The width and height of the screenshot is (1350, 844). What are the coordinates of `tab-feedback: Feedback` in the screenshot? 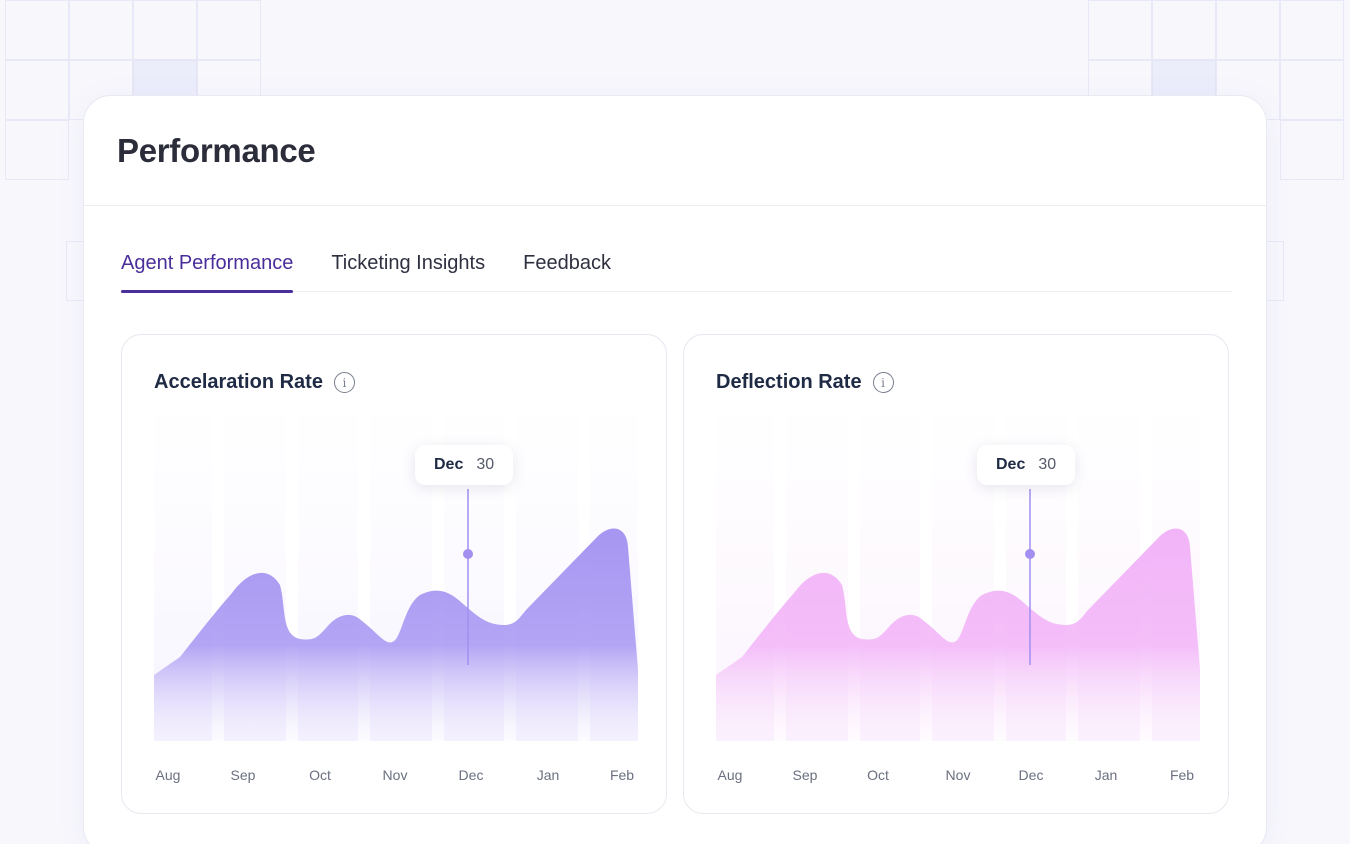 It's located at (567, 263).